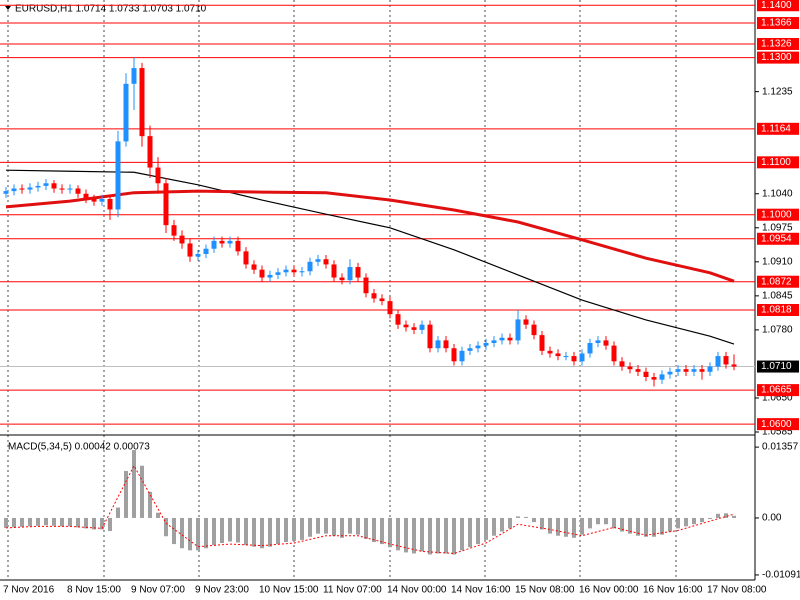 The height and width of the screenshot is (600, 800). What do you see at coordinates (609, 590) in the screenshot?
I see `x-tick-label: 16 Nov 00:00` at bounding box center [609, 590].